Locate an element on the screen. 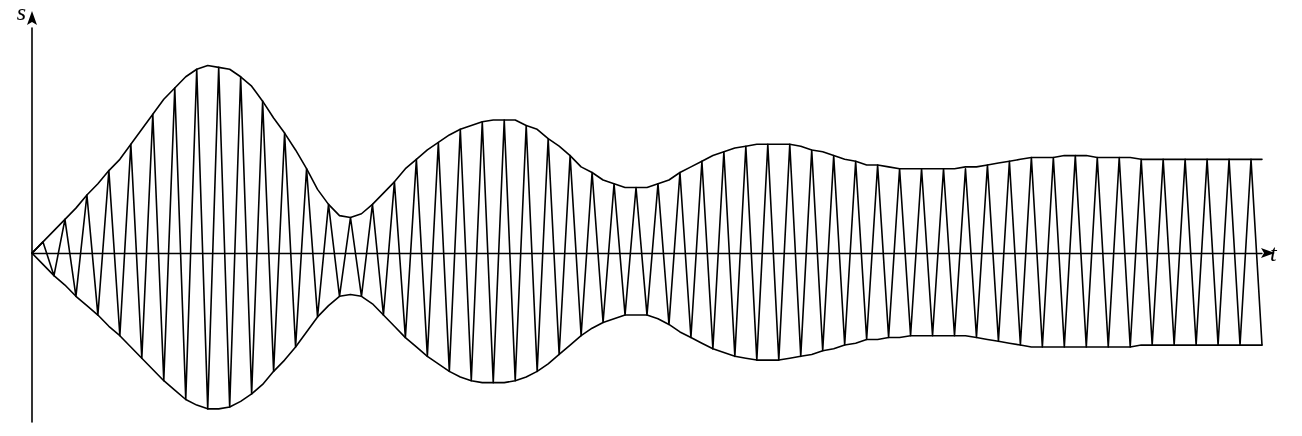  y-axis-title: s is located at coordinates (21, 12).